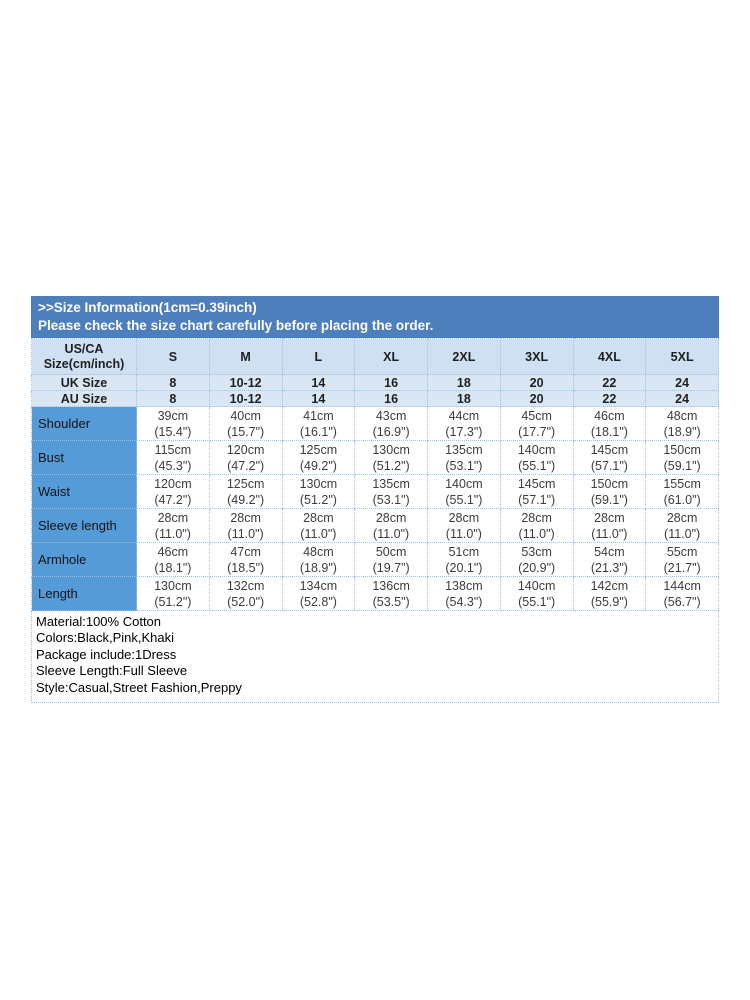 The image size is (750, 1000). Describe the element at coordinates (173, 356) in the screenshot. I see `size-column-header: S` at that location.